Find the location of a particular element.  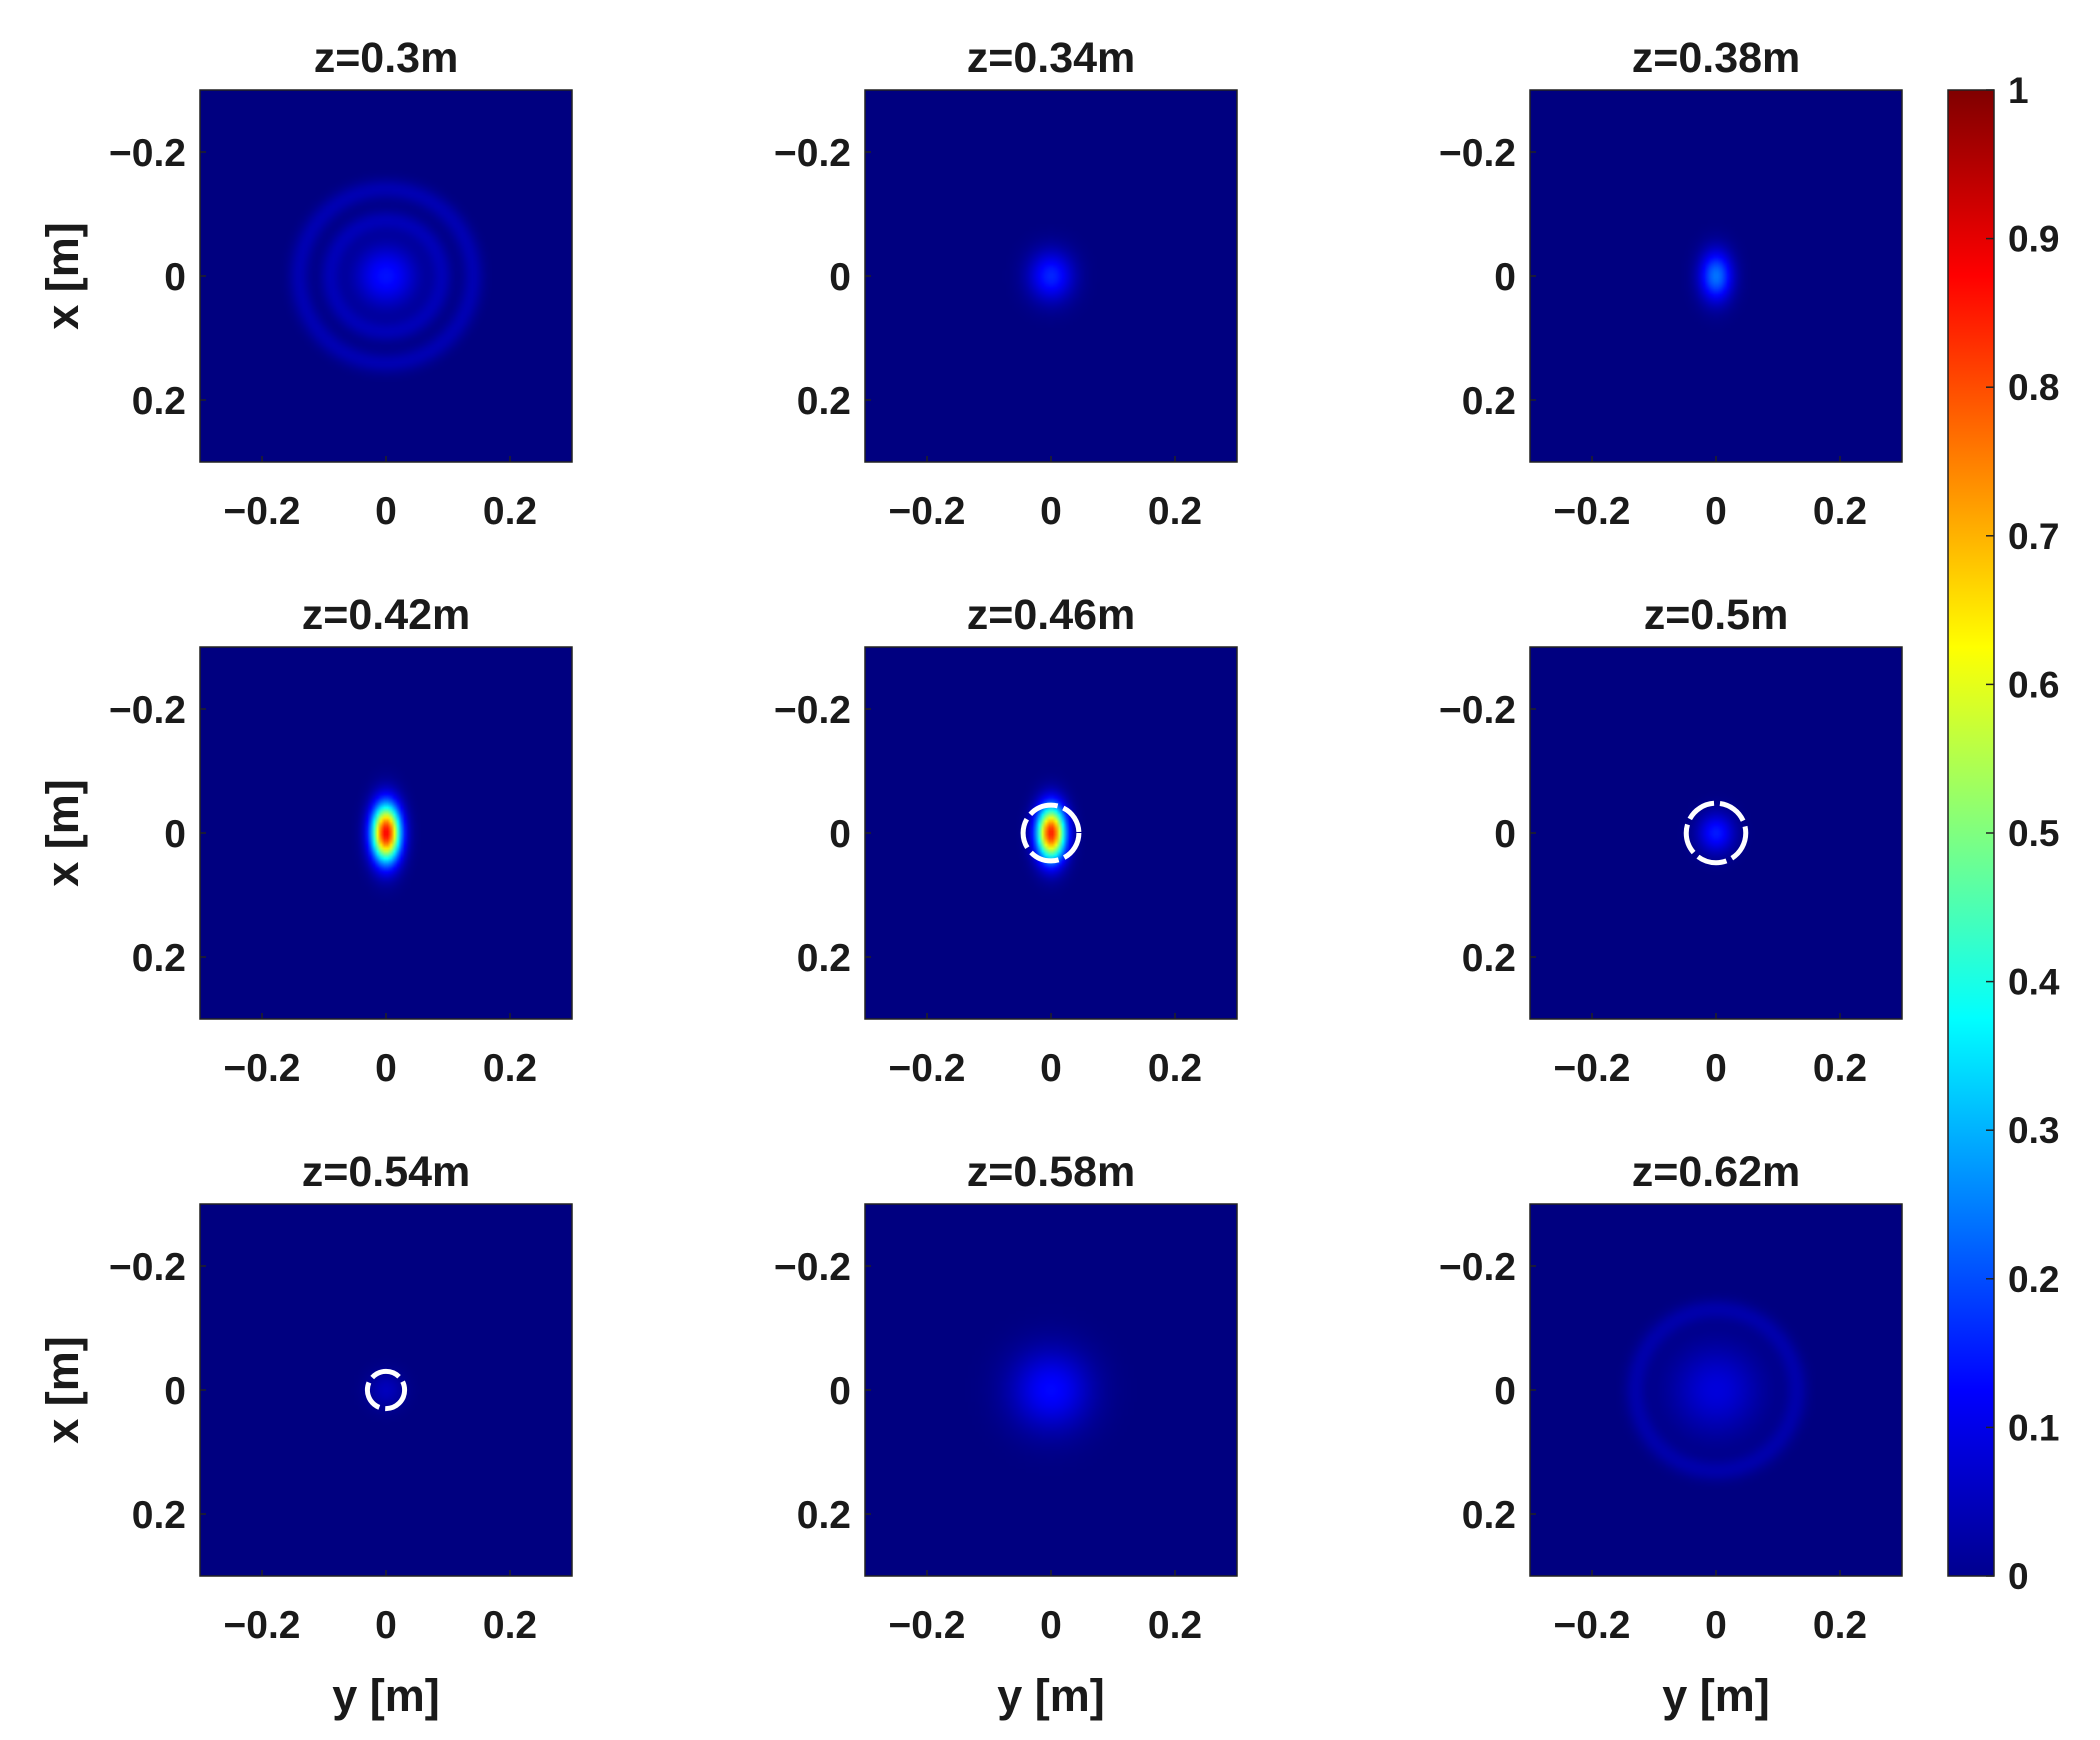

subplot: z=0.3m −0.2 0 0.2 −0.2 0 0.2 x [m] is located at coordinates (305, 283).